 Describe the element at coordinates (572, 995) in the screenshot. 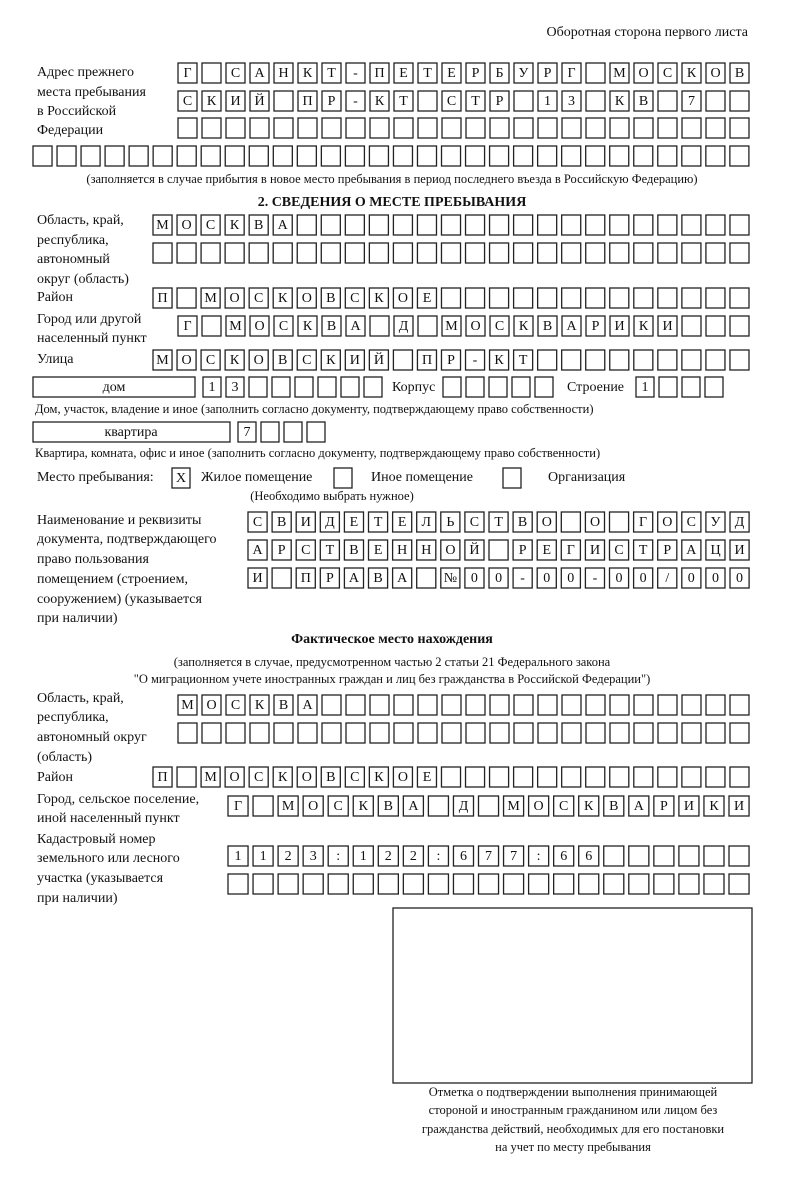

I see `confirmation-box` at that location.